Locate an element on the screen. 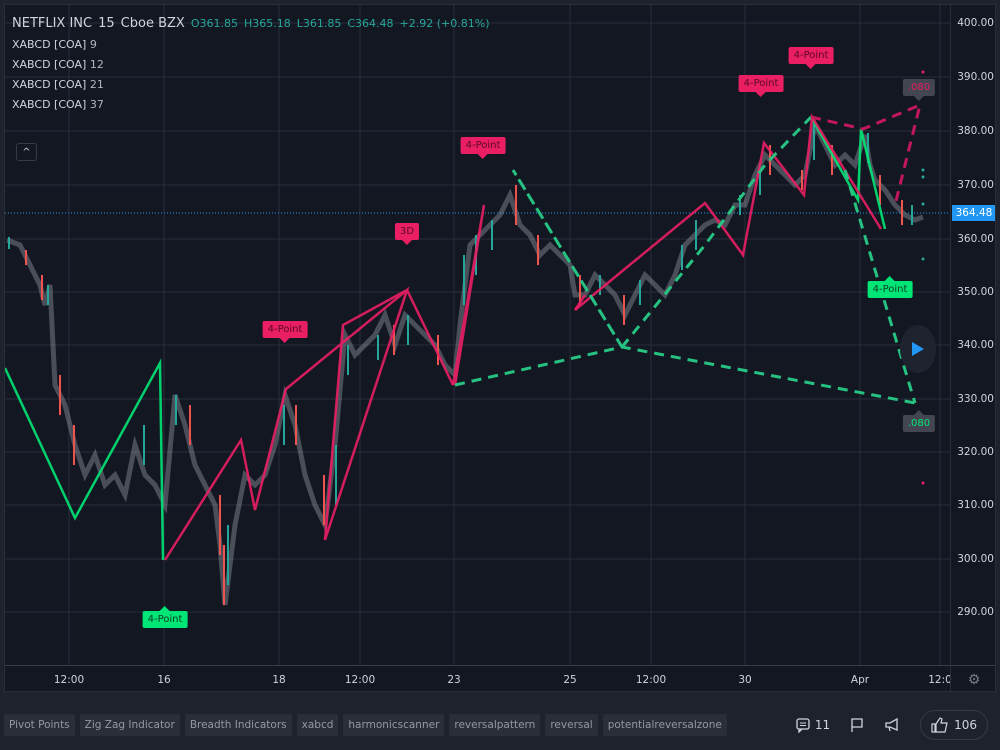 The width and height of the screenshot is (1000, 750). idea-actions: 11 106 is located at coordinates (895, 725).